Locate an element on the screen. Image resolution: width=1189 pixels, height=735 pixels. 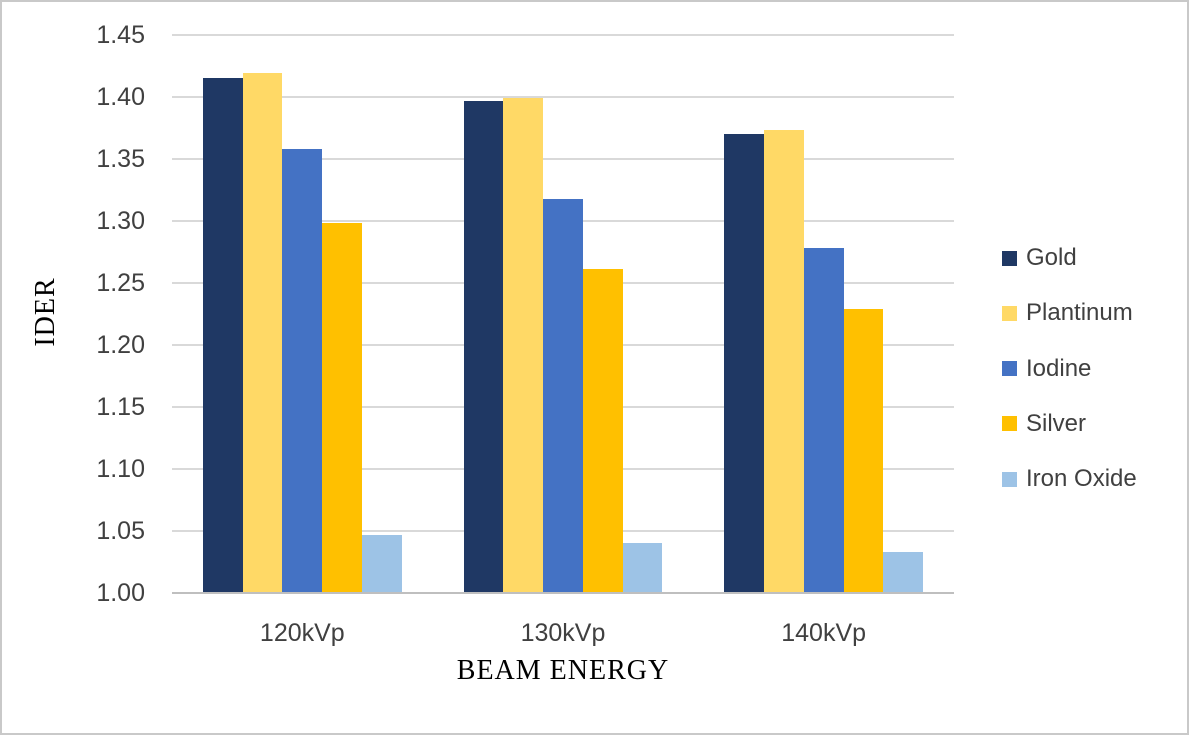
y-tick-label-1.15: 1.15 is located at coordinates (120, 407).